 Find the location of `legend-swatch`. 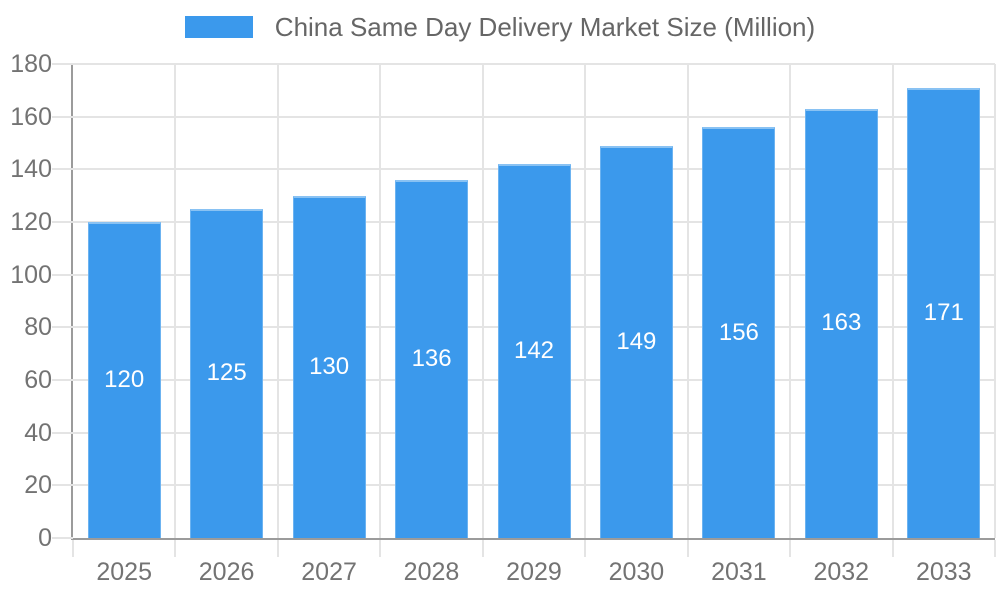

legend-swatch is located at coordinates (218, 27).